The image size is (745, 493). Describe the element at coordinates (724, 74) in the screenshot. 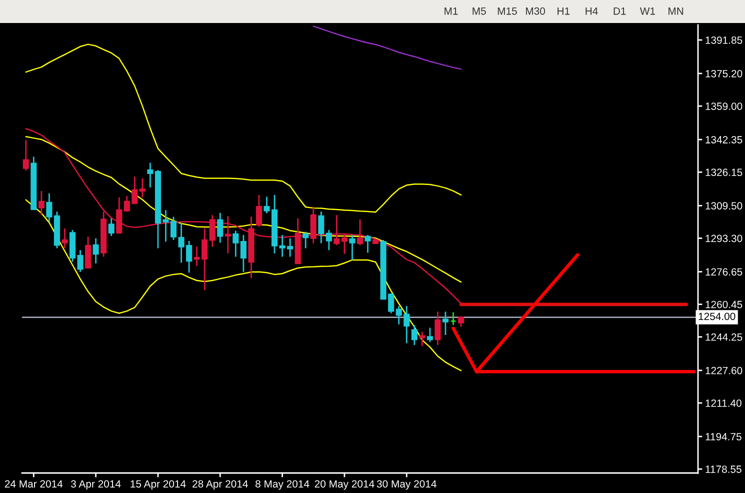

I see `y-tick-label: 1375.20` at that location.